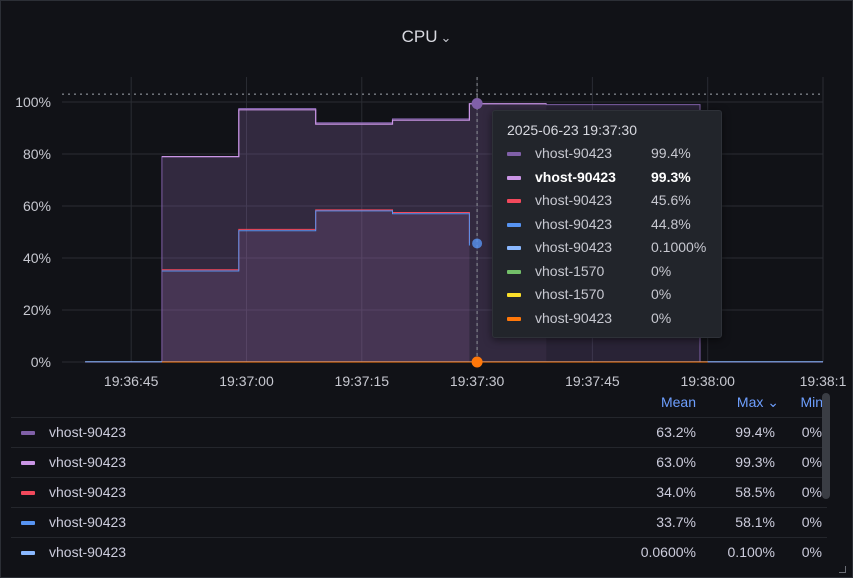 Image resolution: width=853 pixels, height=578 pixels. Describe the element at coordinates (419, 522) in the screenshot. I see `legend-row: vhost-90423 33.7% 58.1% 0%` at that location.